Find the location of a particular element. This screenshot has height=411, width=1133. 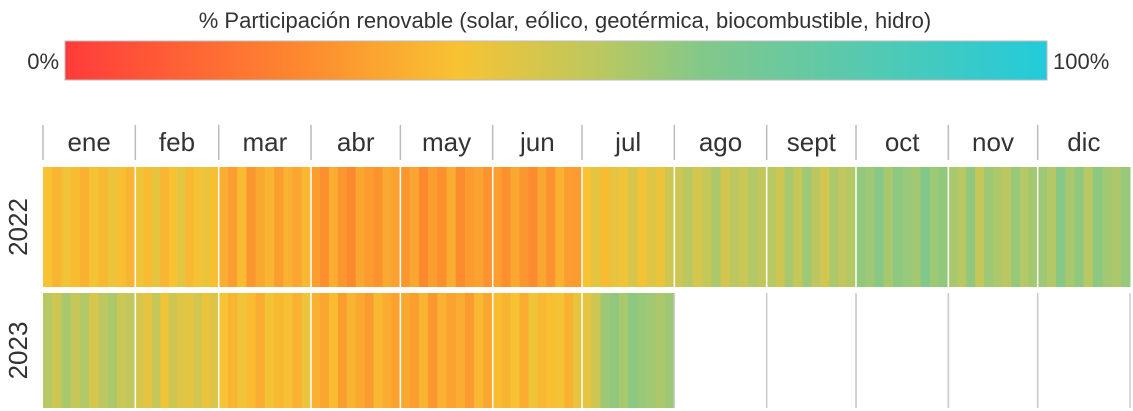

year-label: 2023 is located at coordinates (18, 351).